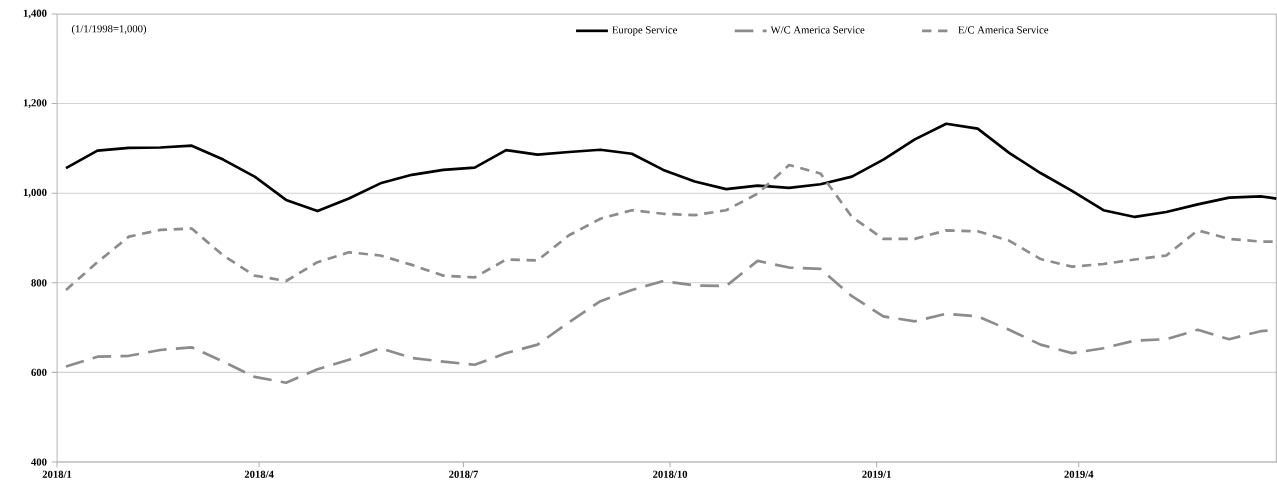  Describe the element at coordinates (35, 14) in the screenshot. I see `y-tick-label: 1,400` at that location.